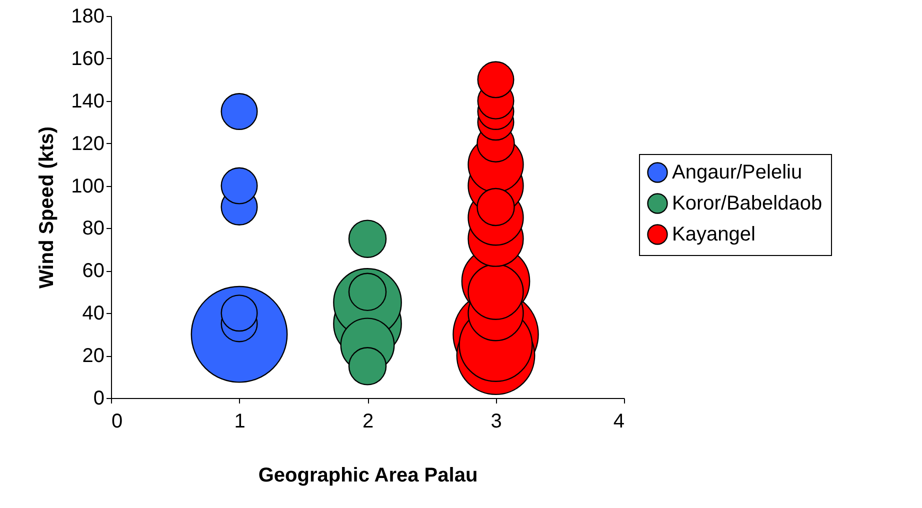 This screenshot has height=508, width=922. I want to click on y-tick-label: 160, so click(87, 59).